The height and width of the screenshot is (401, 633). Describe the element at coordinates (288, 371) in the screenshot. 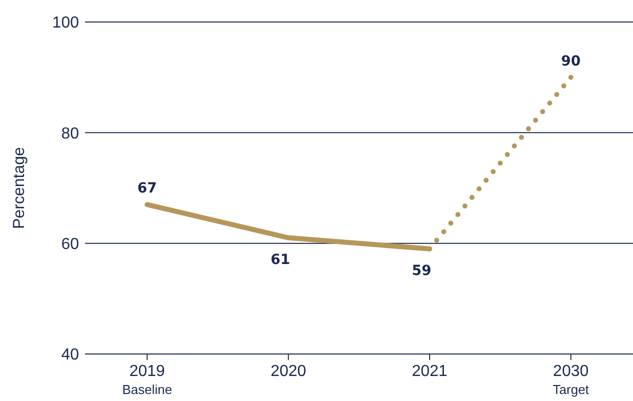

I see `x-tick-label: 2020` at that location.